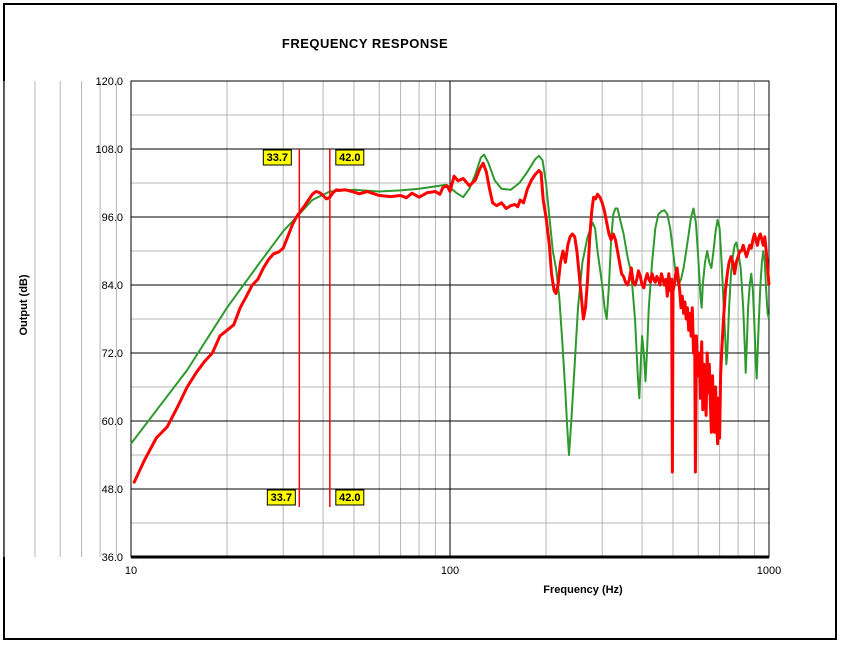 Image resolution: width=842 pixels, height=645 pixels. Describe the element at coordinates (112, 218) in the screenshot. I see `y-tick-label: 96.0` at that location.